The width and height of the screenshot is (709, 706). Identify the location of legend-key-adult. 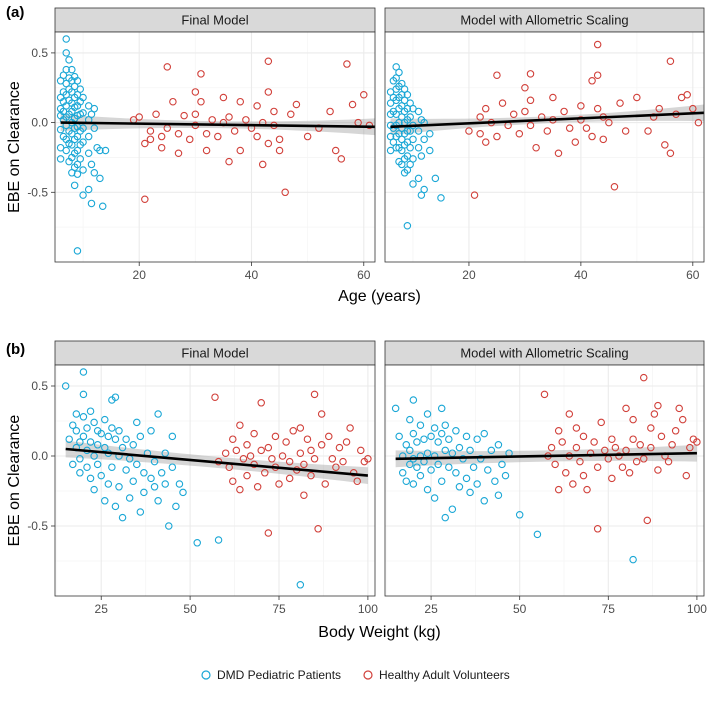
(368, 675).